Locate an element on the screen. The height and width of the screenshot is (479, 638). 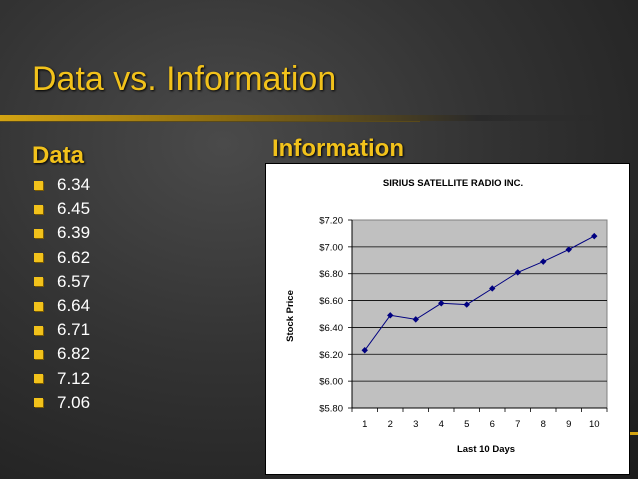
y-tick-label: $5.80 is located at coordinates (331, 409).